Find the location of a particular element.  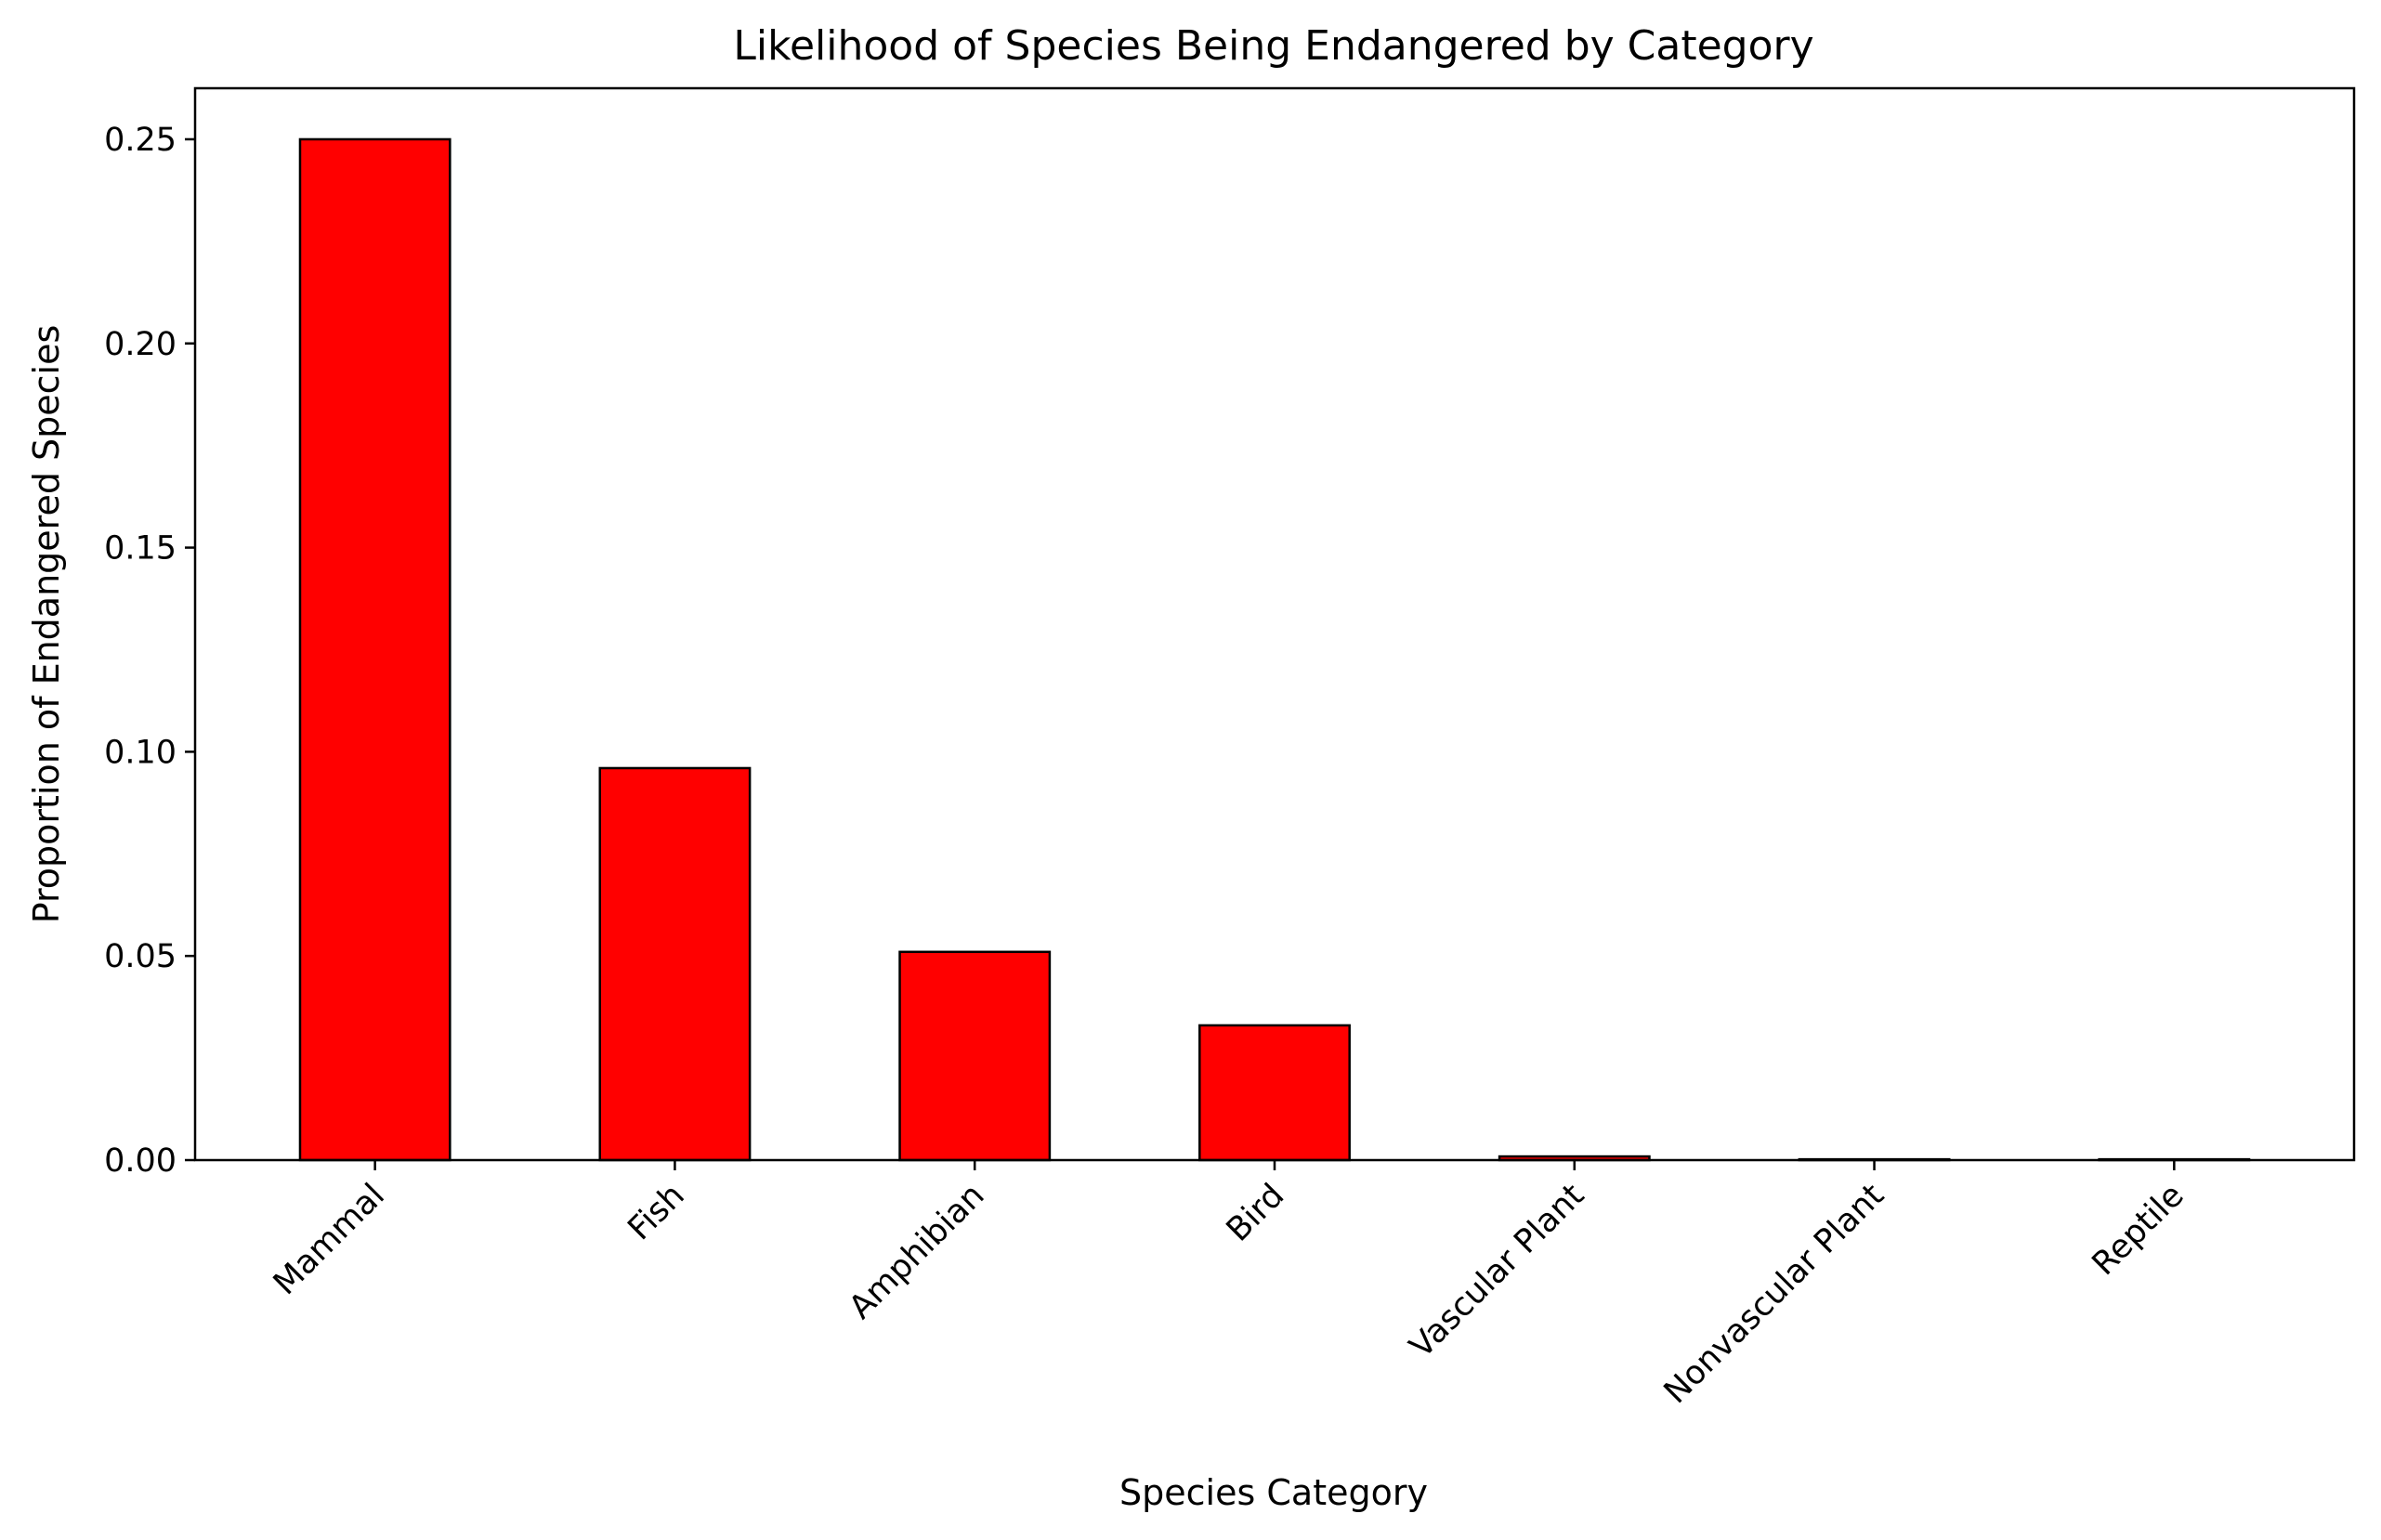

x-tick-label: Reptile is located at coordinates (2138, 1230).